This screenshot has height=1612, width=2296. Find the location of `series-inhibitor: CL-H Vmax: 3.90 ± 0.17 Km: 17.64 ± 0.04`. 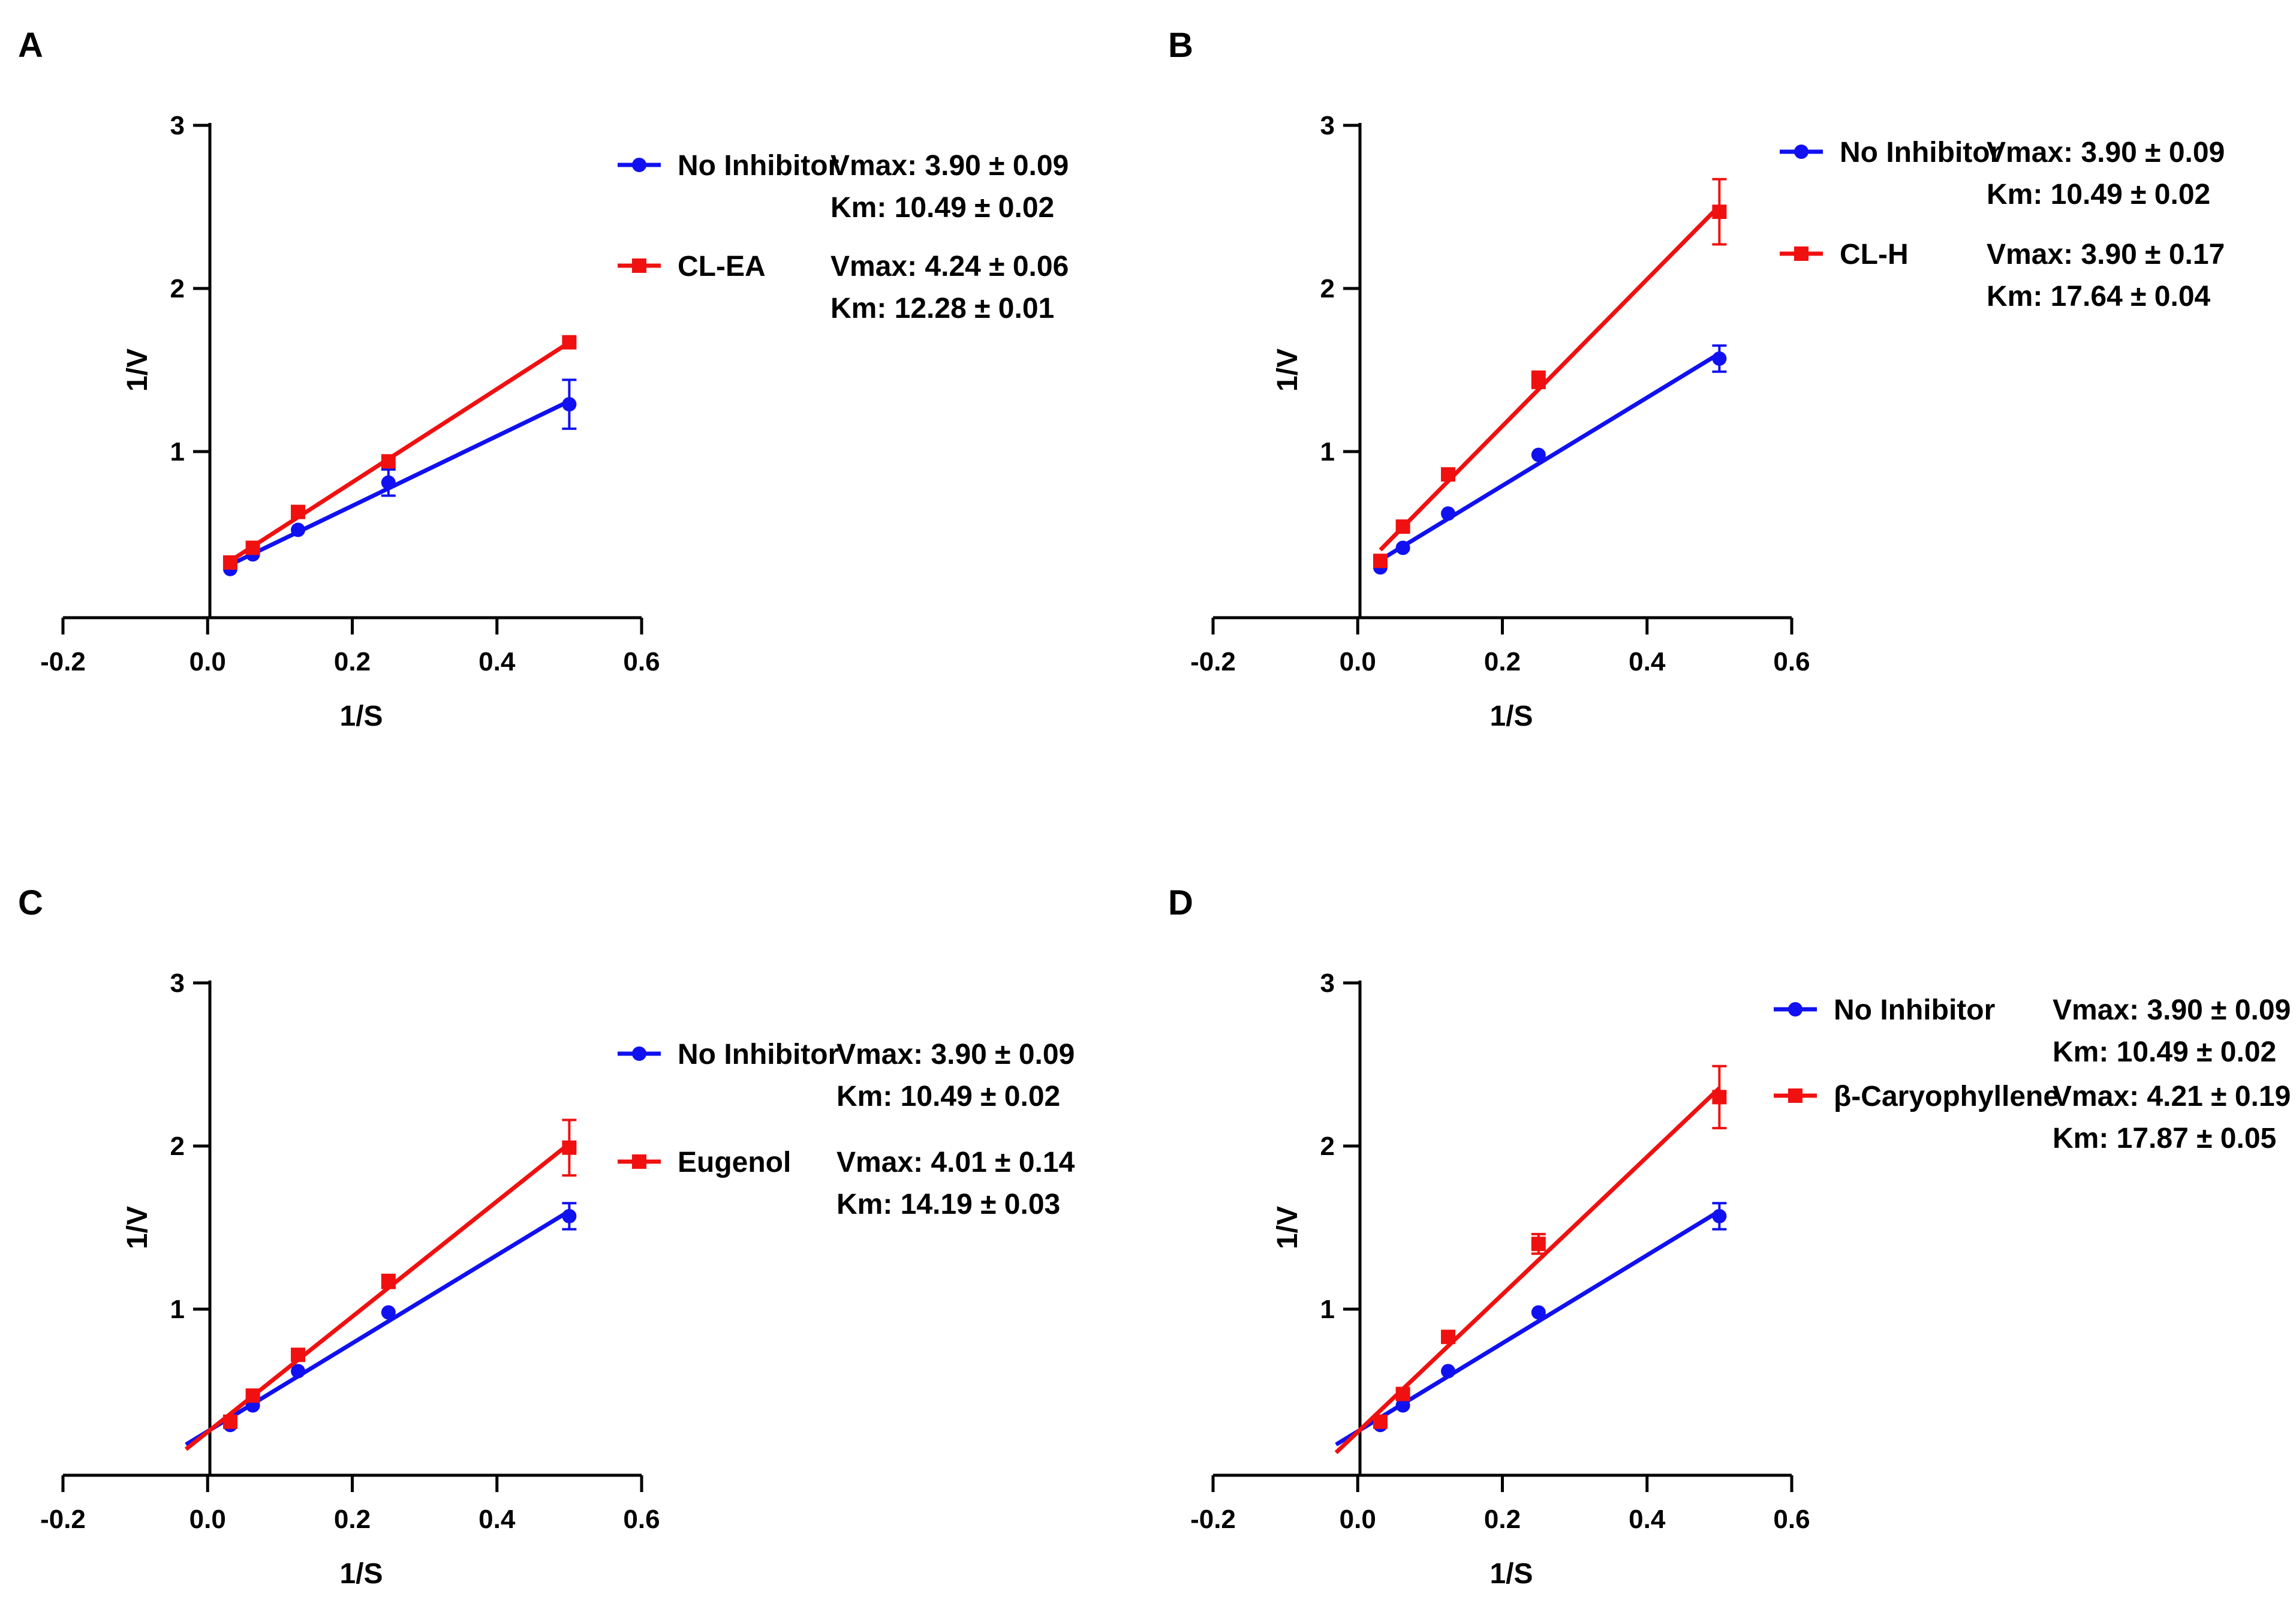

series-inhibitor: CL-H Vmax: 3.90 ± 0.17 Km: 17.64 ± 0.04 is located at coordinates (1799, 373).